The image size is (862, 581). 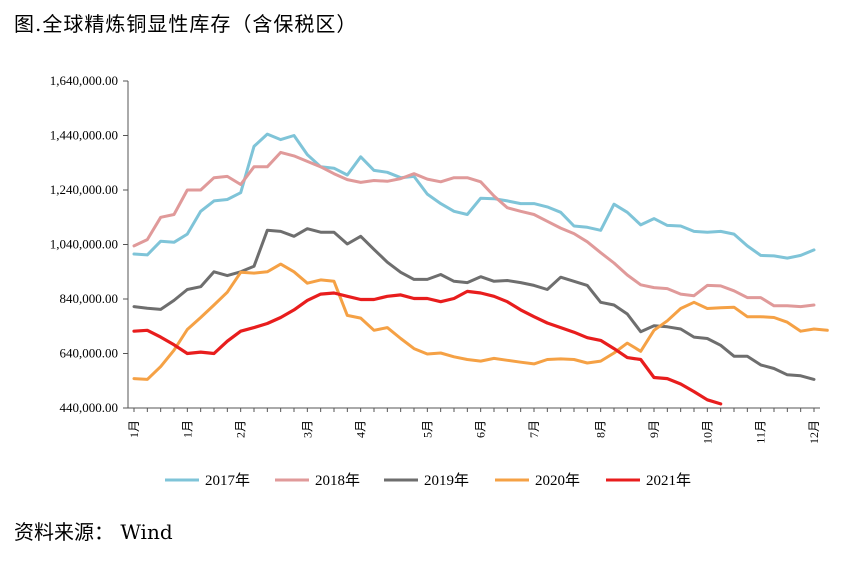 What do you see at coordinates (814, 432) in the screenshot?
I see `x-tick-label: 12月` at bounding box center [814, 432].